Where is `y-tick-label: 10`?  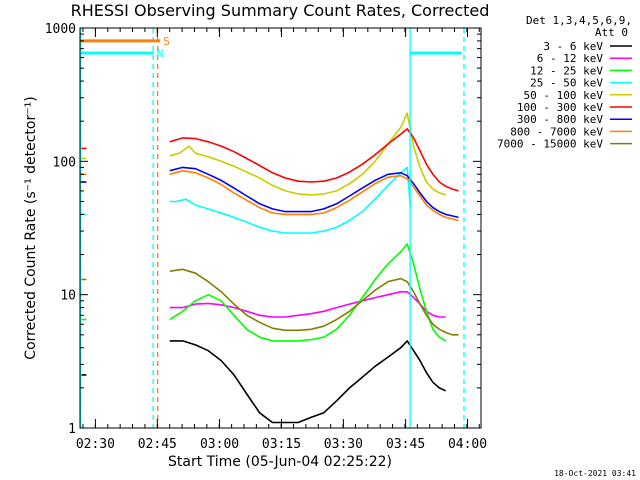
y-tick-label: 10 is located at coordinates (68, 296).